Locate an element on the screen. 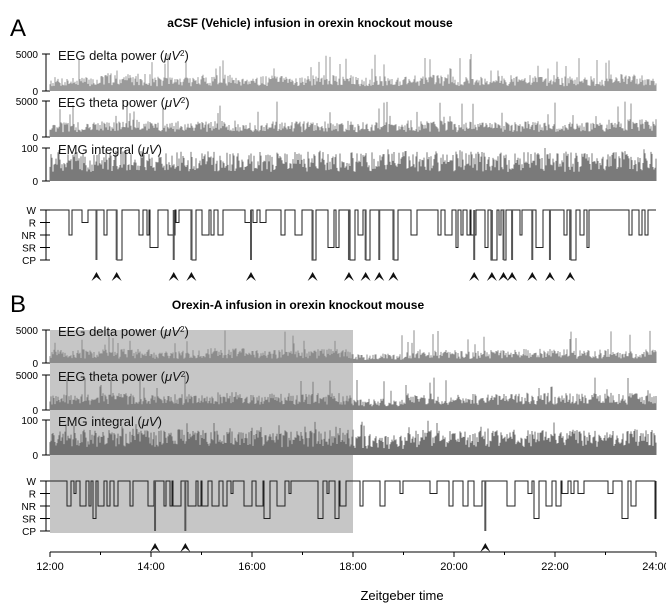 The width and height of the screenshot is (666, 605). x-tick-label: 24:00 is located at coordinates (654, 567).